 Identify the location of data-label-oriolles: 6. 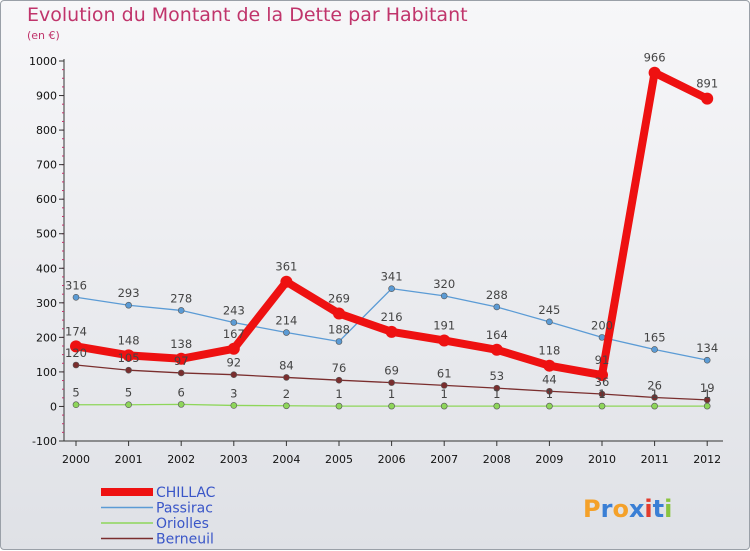
(181, 392).